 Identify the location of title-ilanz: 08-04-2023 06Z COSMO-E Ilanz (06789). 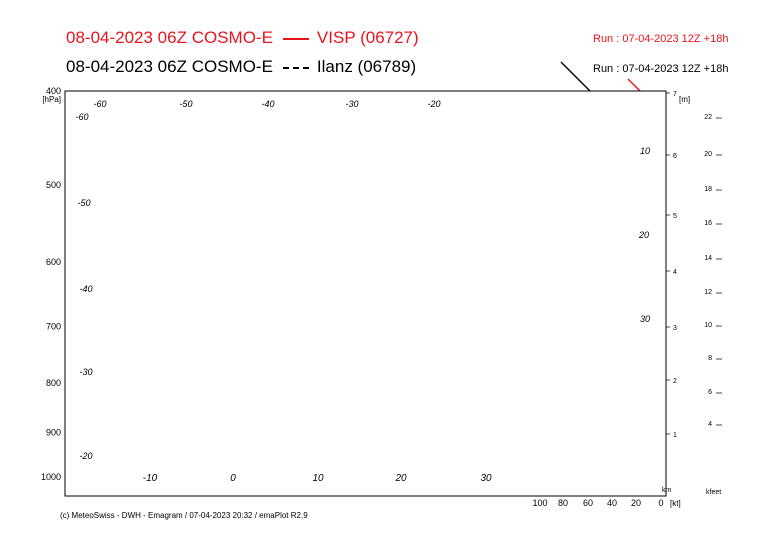
(241, 67).